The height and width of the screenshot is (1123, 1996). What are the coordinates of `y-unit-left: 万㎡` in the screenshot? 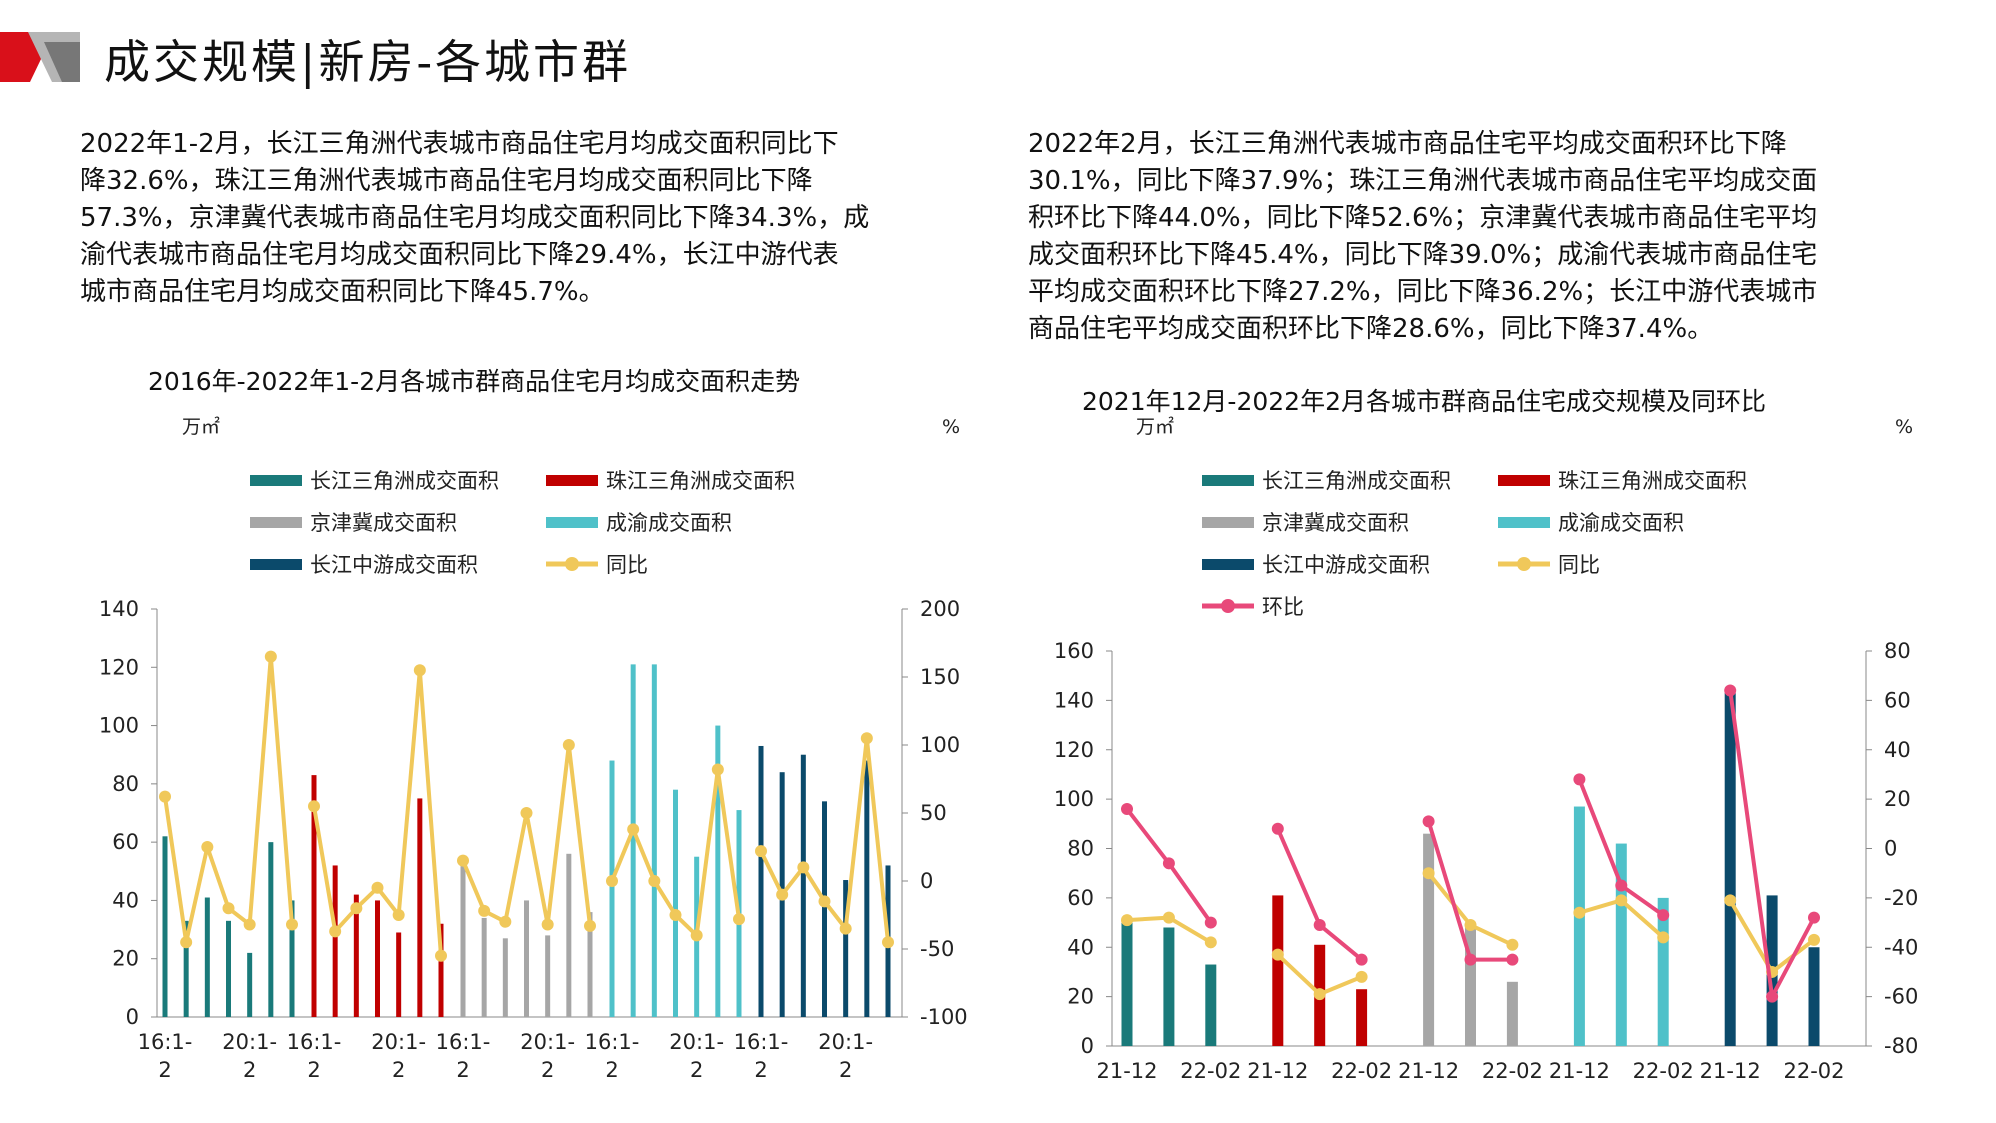 It's located at (201, 426).